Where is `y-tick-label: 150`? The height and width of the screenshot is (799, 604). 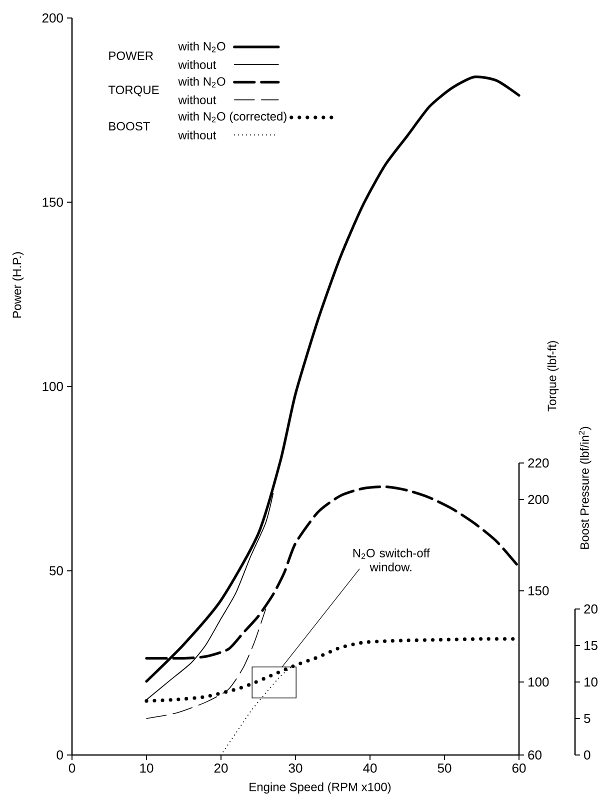
y-tick-label: 150 is located at coordinates (52, 202).